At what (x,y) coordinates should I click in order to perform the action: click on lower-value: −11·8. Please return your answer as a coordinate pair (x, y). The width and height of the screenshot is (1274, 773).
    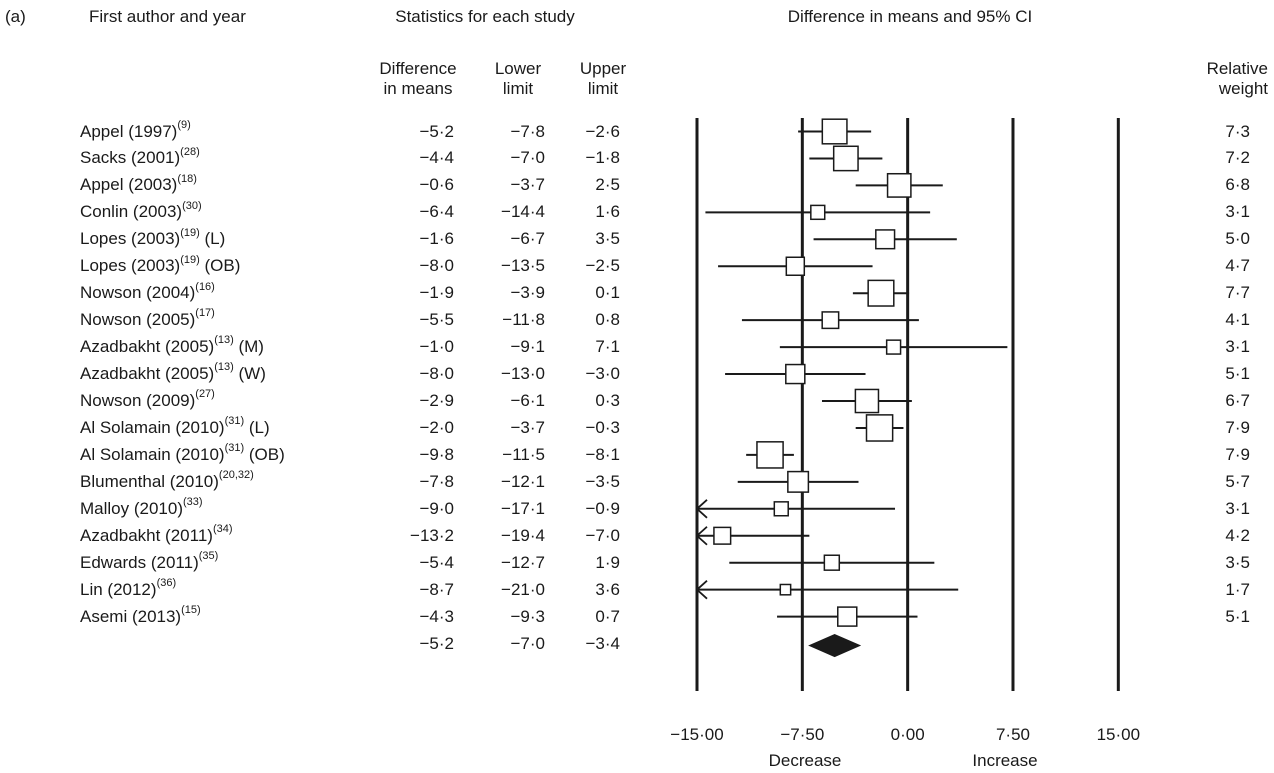
    Looking at the image, I should click on (523, 320).